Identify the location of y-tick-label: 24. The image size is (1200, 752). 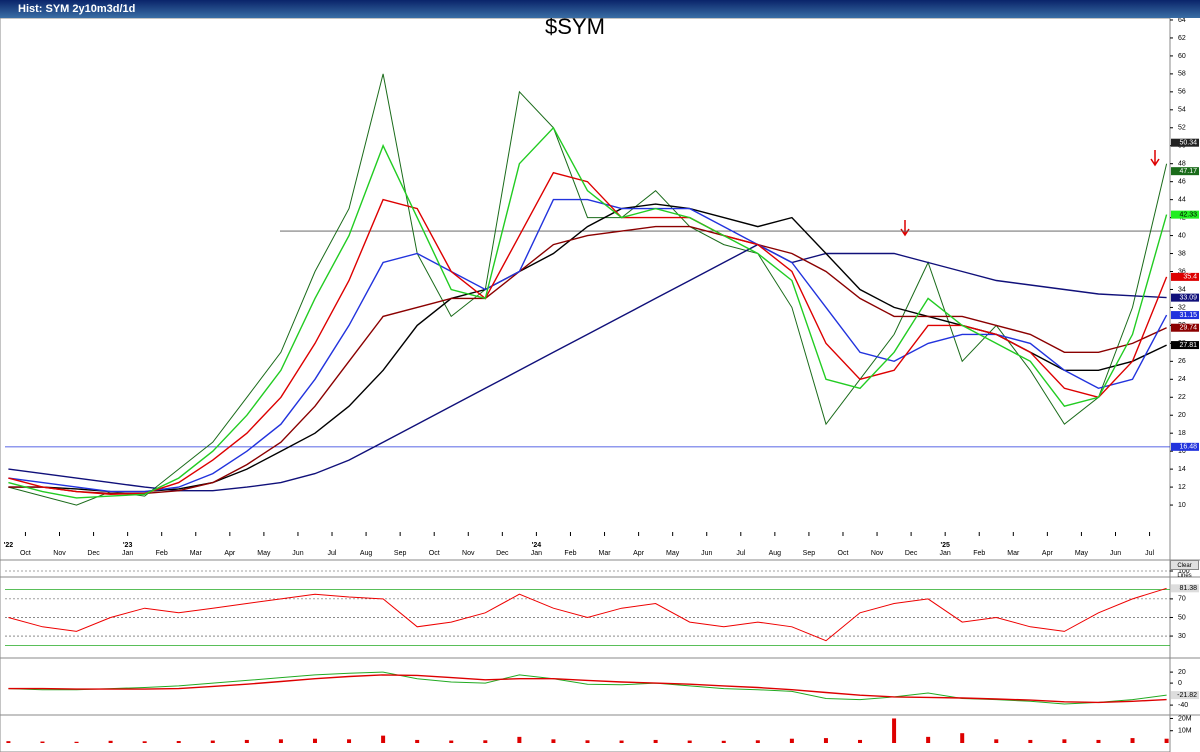
(1182, 379).